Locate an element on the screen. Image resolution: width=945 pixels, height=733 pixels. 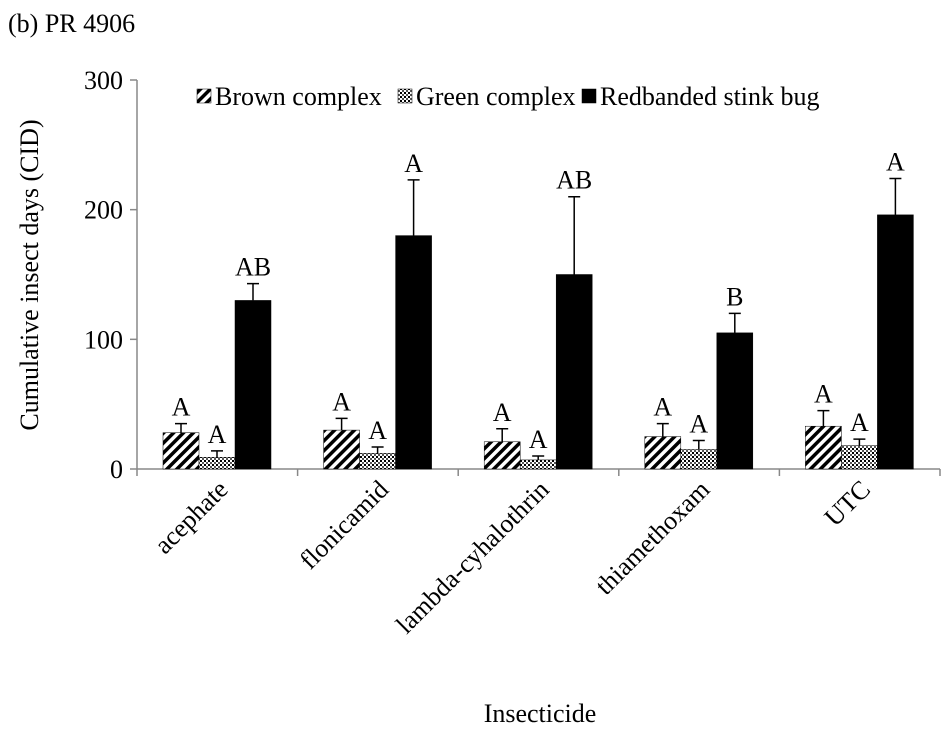
y-tick-label: 300 is located at coordinates (103, 80).